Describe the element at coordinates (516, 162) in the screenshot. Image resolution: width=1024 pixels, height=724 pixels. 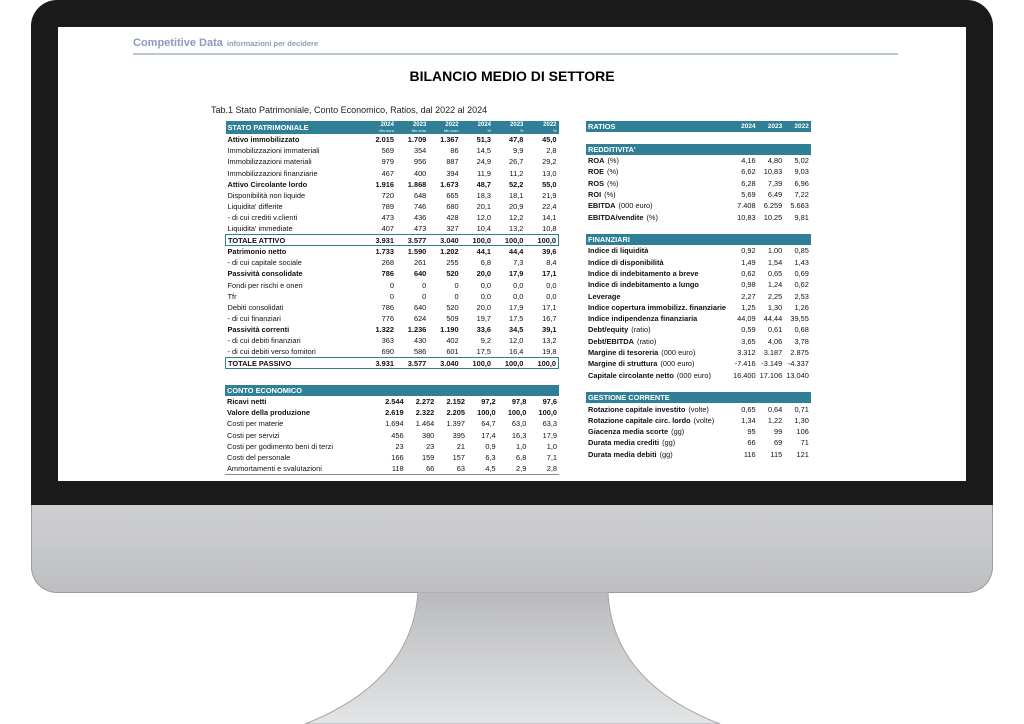
I see `cell-value: 26,7` at that location.